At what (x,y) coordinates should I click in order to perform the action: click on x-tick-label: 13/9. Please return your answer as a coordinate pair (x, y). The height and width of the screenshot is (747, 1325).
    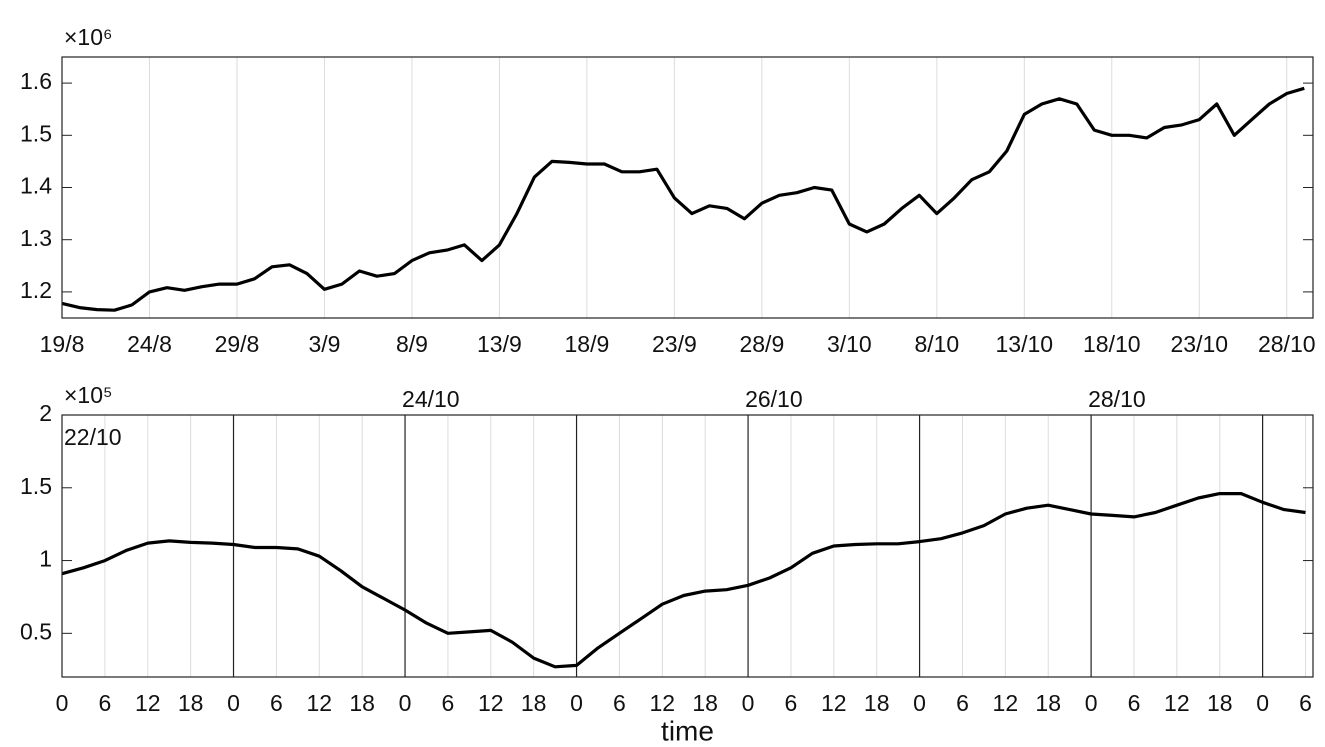
    Looking at the image, I should click on (499, 344).